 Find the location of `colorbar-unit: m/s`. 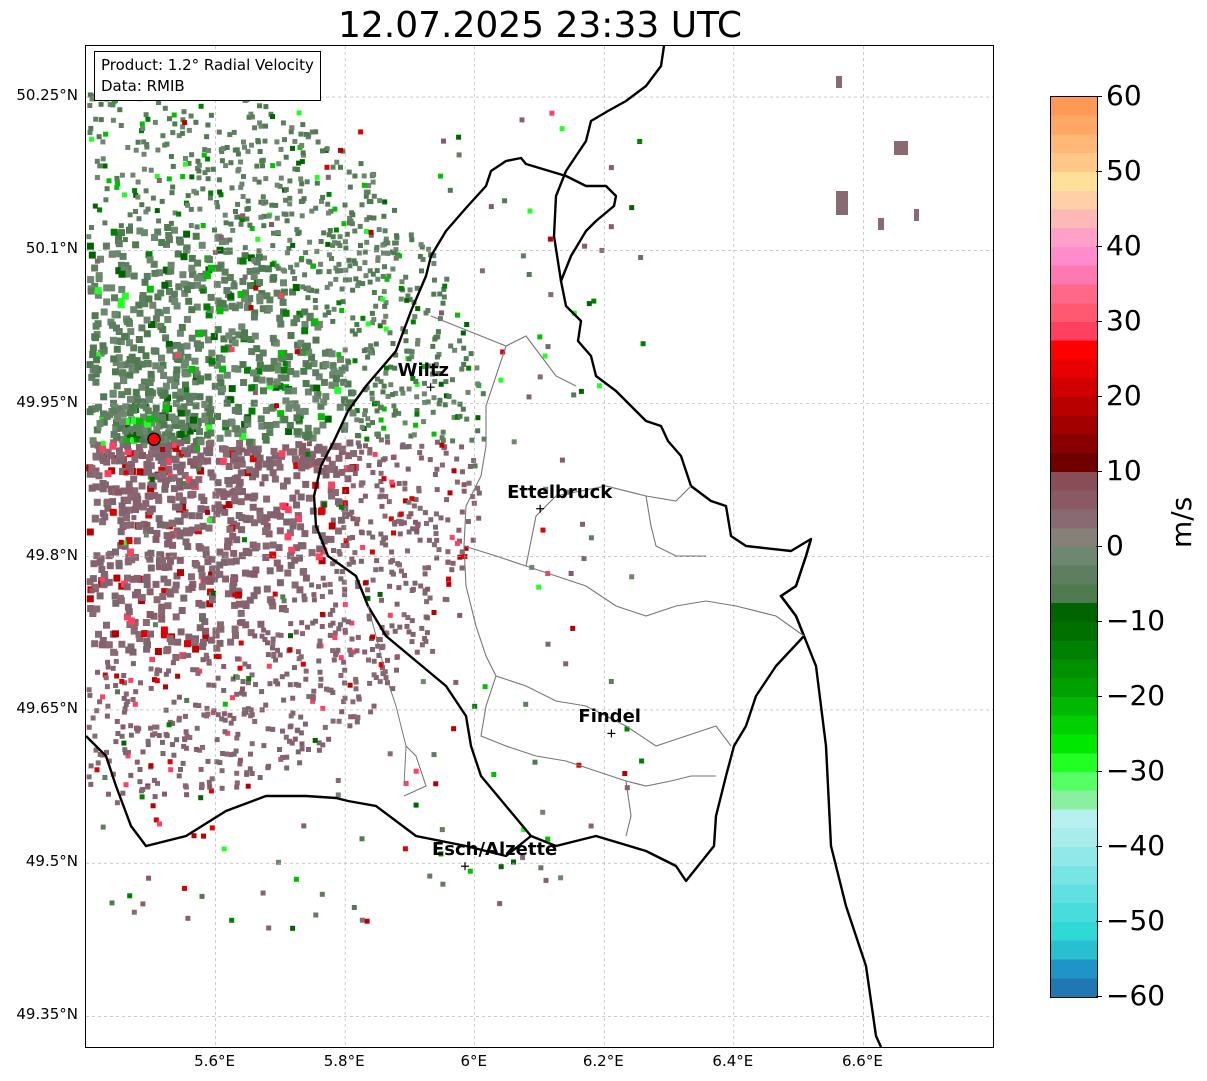

colorbar-unit: m/s is located at coordinates (1181, 522).